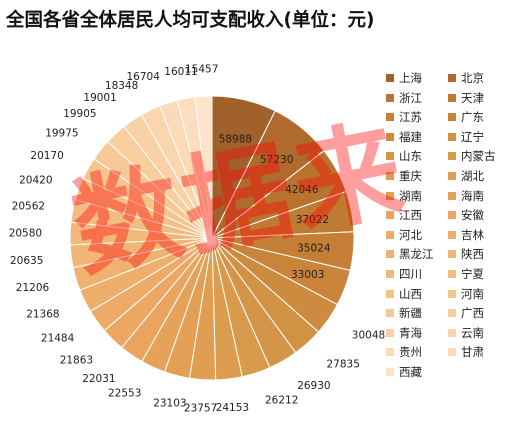  What do you see at coordinates (410, 117) in the screenshot?
I see `legend-label: 江苏` at bounding box center [410, 117].